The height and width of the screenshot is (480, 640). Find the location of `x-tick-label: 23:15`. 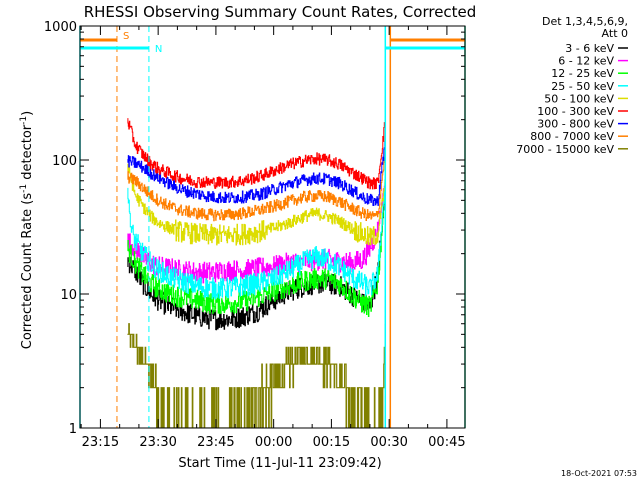

x-tick-label: 23:15 is located at coordinates (100, 442).